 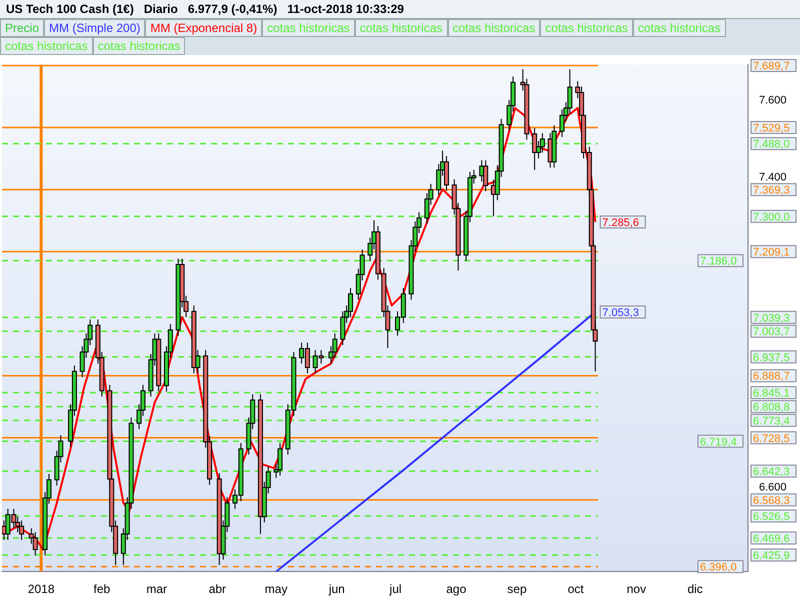 I want to click on x-tick-label: jun, so click(x=336, y=589).